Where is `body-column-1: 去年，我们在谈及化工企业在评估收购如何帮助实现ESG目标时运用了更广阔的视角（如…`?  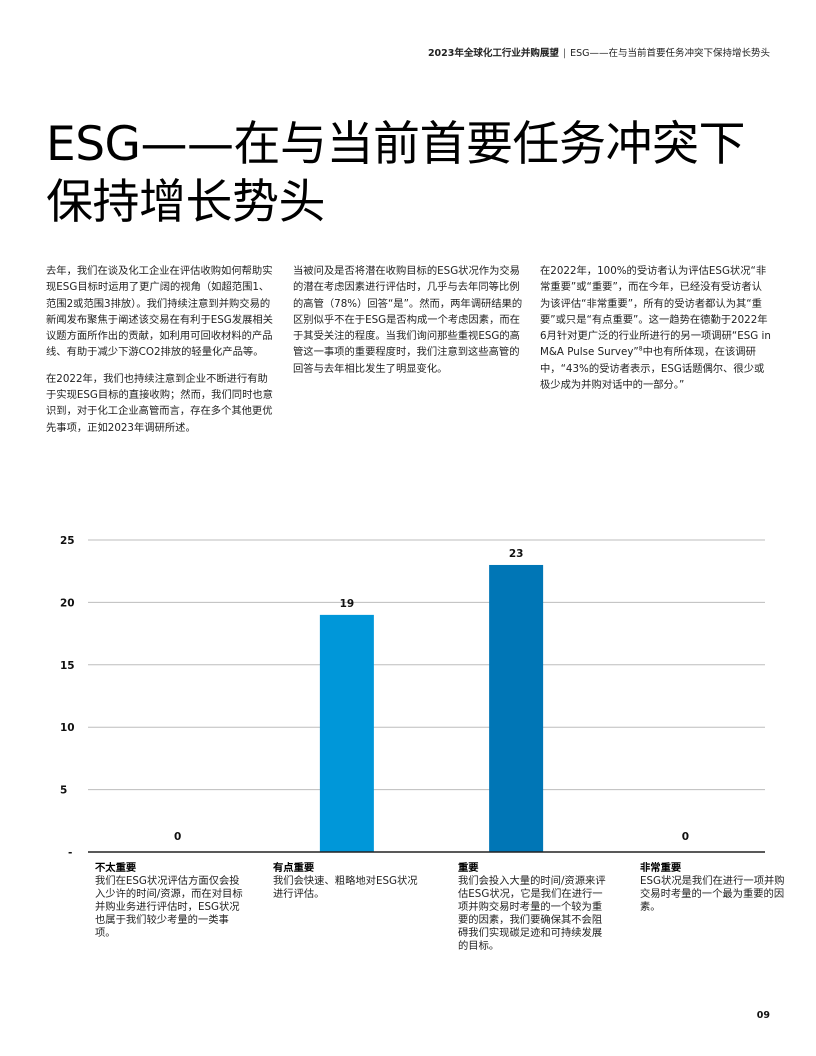 body-column-1: 去年，我们在谈及化工企业在评估收购如何帮助实现ESG目标时运用了更广阔的视角（如… is located at coordinates (162, 354).